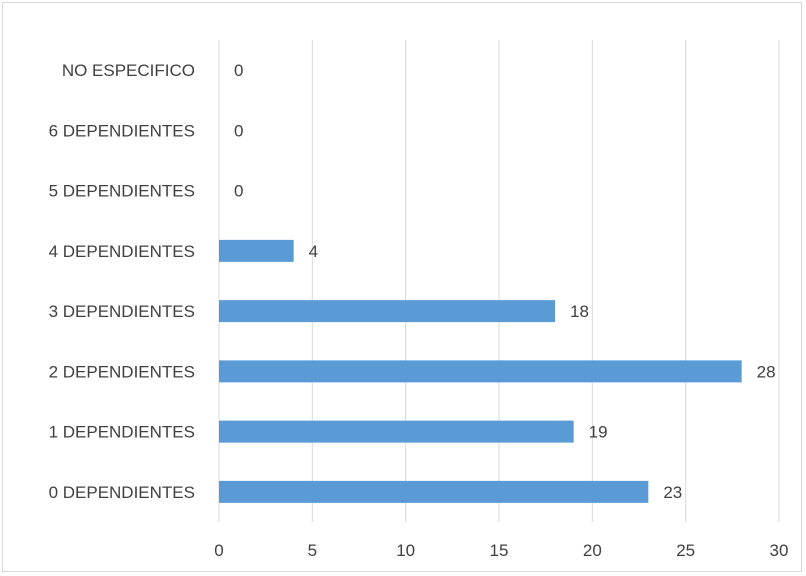 The width and height of the screenshot is (806, 576). I want to click on category-label: 6 DEPENDIENTES, so click(122, 130).